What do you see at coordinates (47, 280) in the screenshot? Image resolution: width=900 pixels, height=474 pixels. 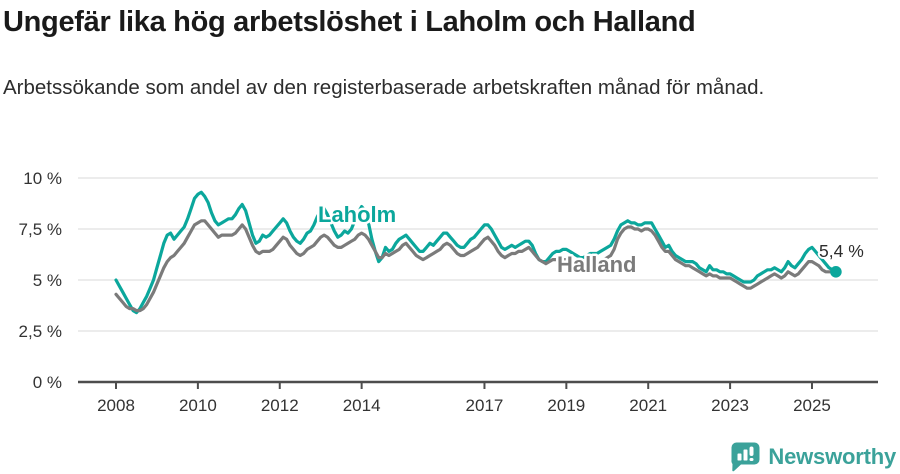 I see `y-tick-label: 5 %` at bounding box center [47, 280].